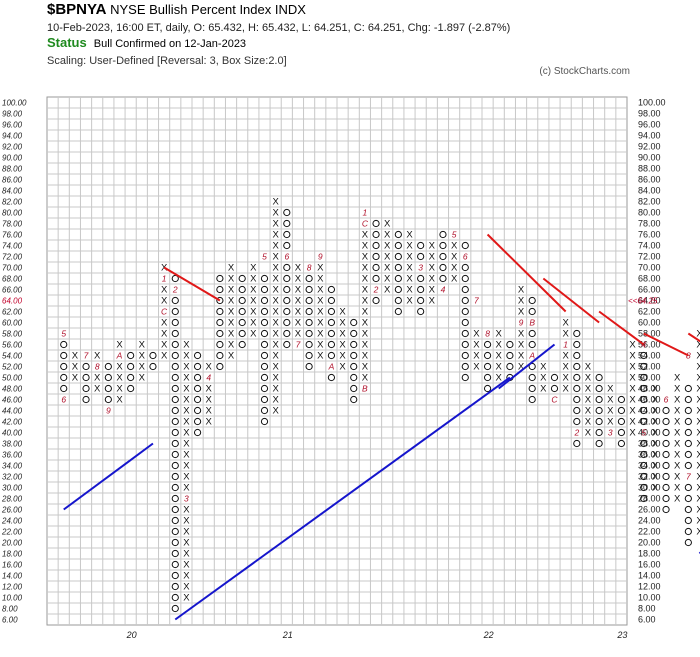 Image resolution: width=700 pixels, height=657 pixels. I want to click on month-marker: 3, so click(186, 499).